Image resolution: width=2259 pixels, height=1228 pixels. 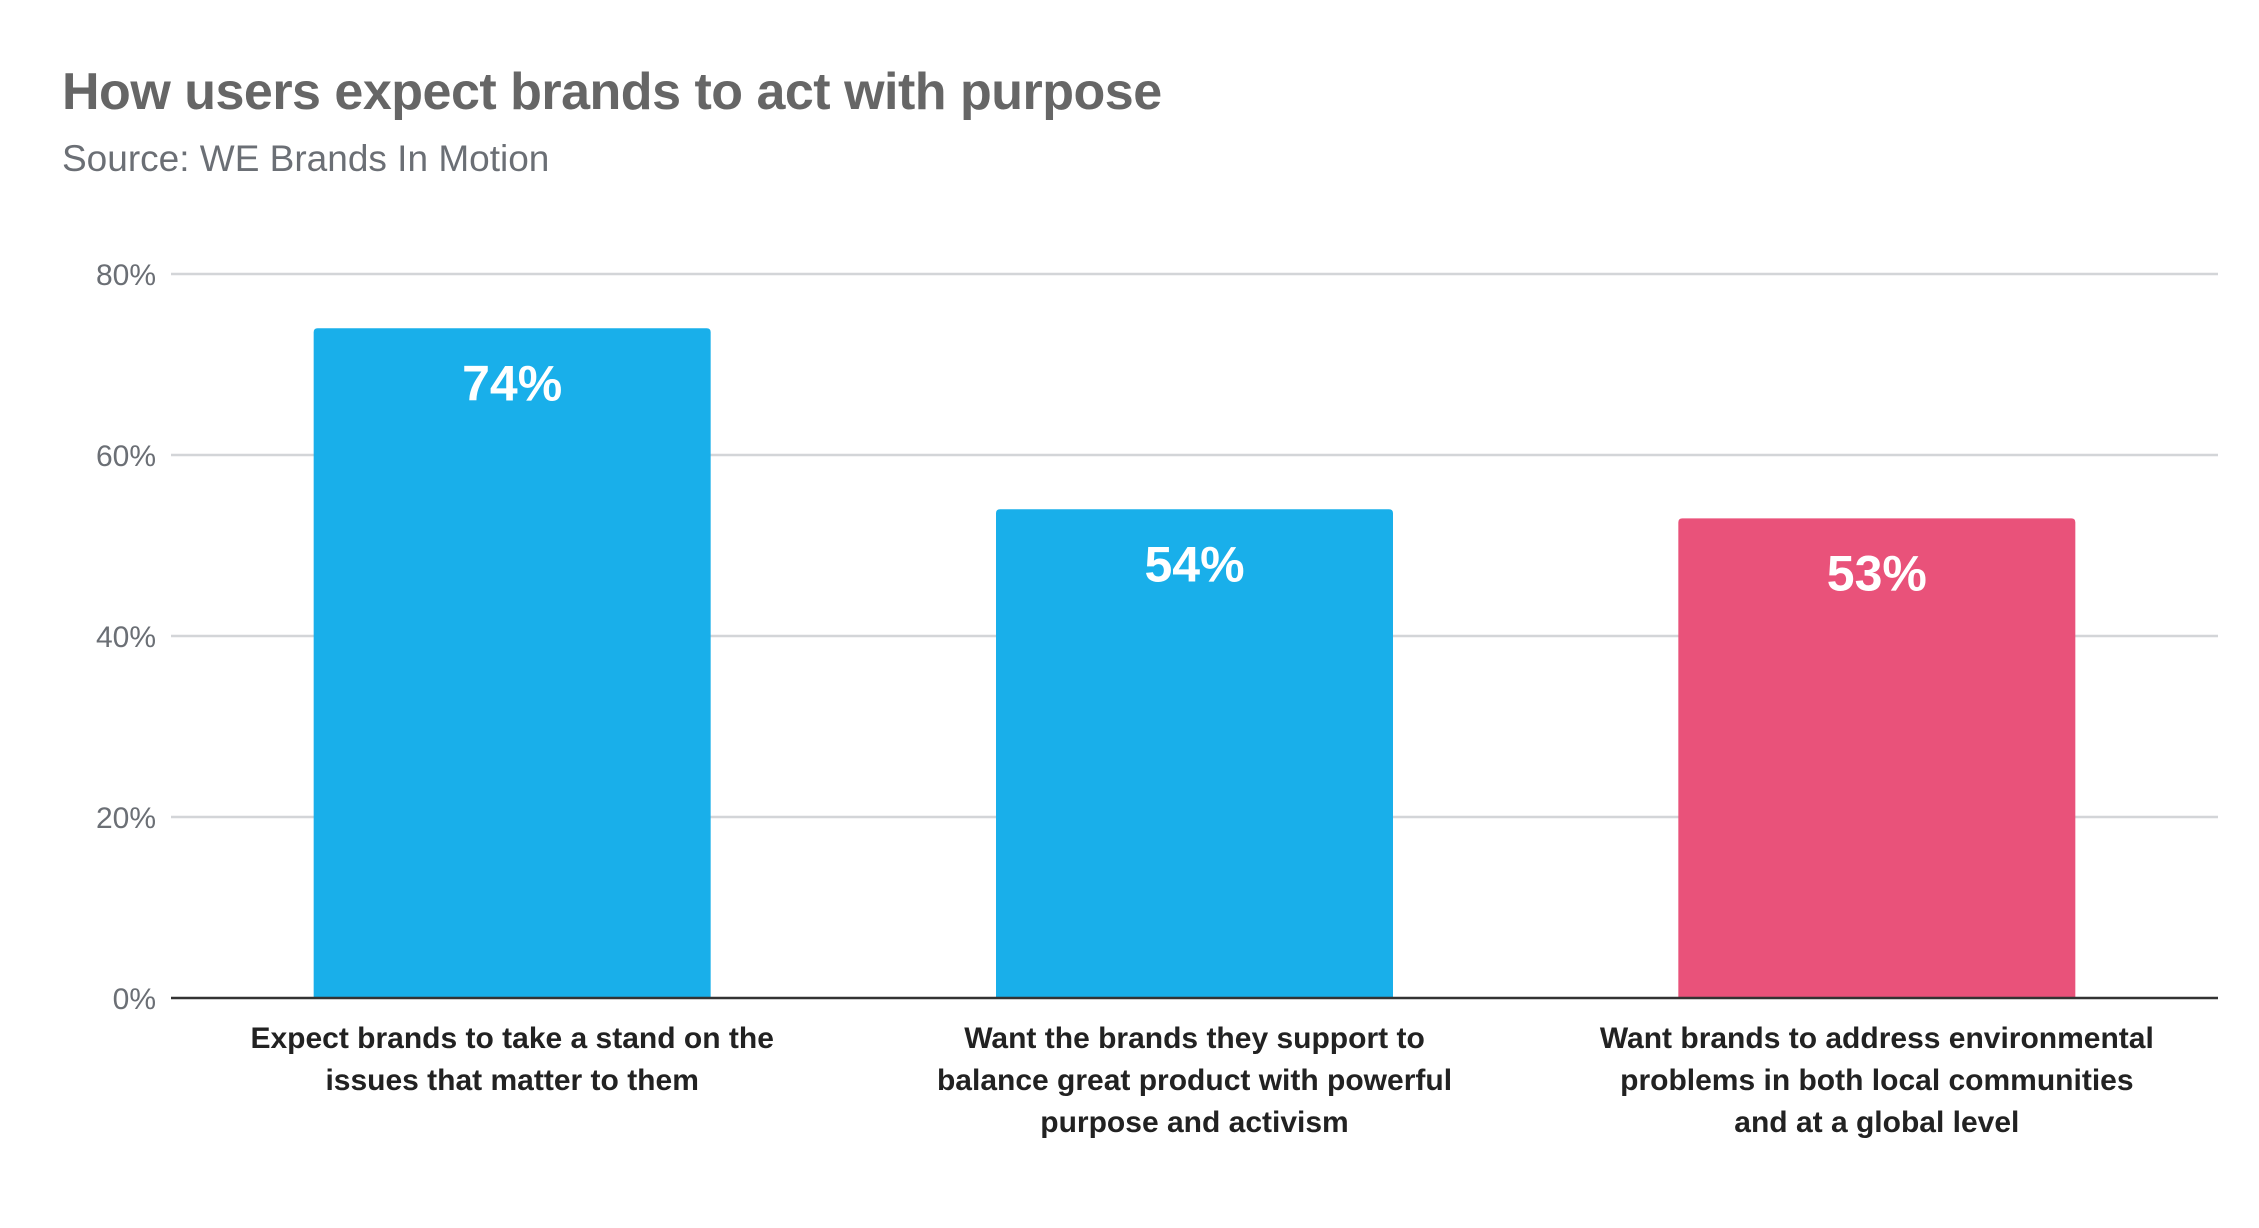 I want to click on x-tick-label: and at a global level, so click(x=1876, y=1122).